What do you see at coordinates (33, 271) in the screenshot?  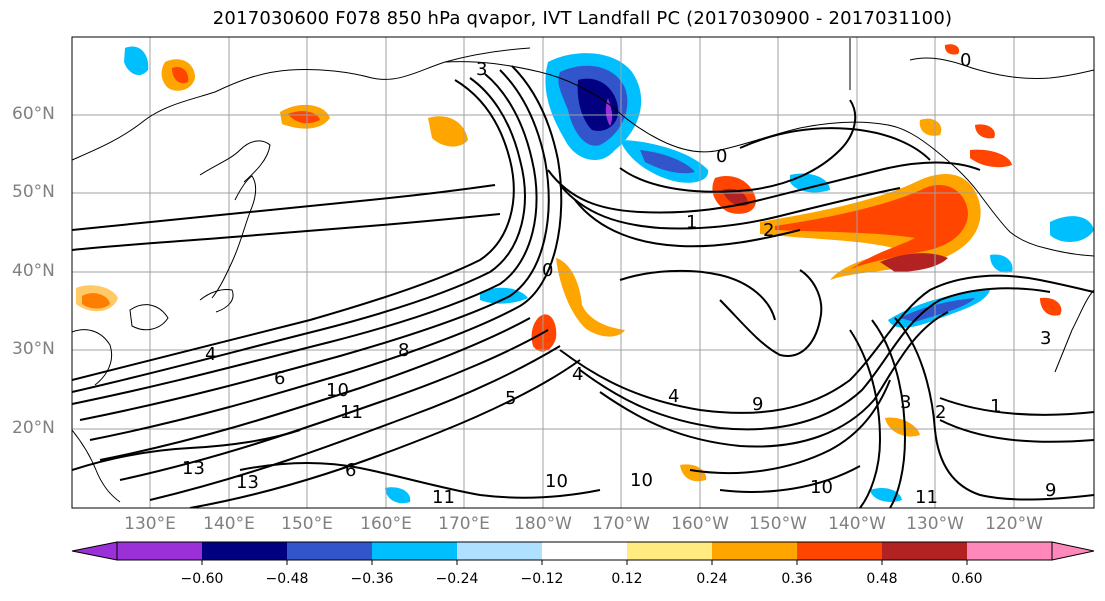 I see `lat-label: 40°N` at bounding box center [33, 271].